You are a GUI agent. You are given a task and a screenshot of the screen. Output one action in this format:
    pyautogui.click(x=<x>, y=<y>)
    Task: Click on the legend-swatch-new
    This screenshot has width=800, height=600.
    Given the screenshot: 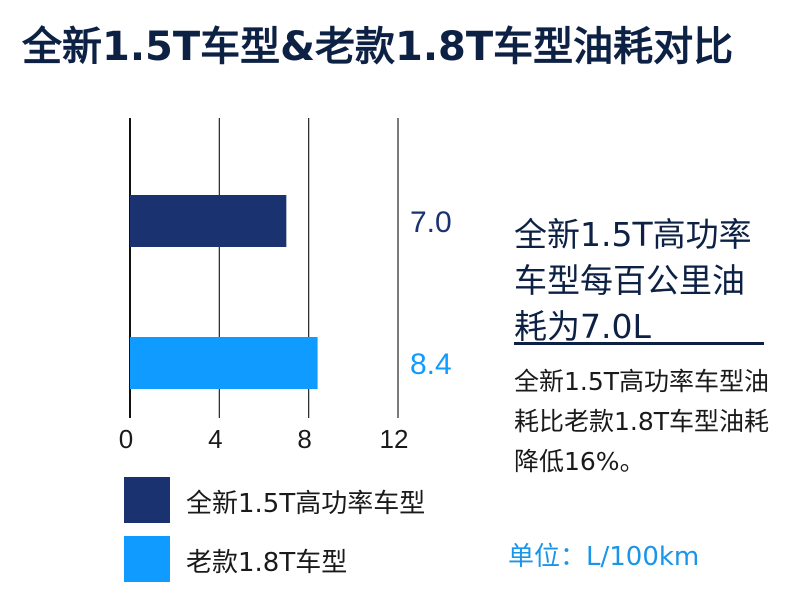 What is the action you would take?
    pyautogui.click(x=147, y=500)
    